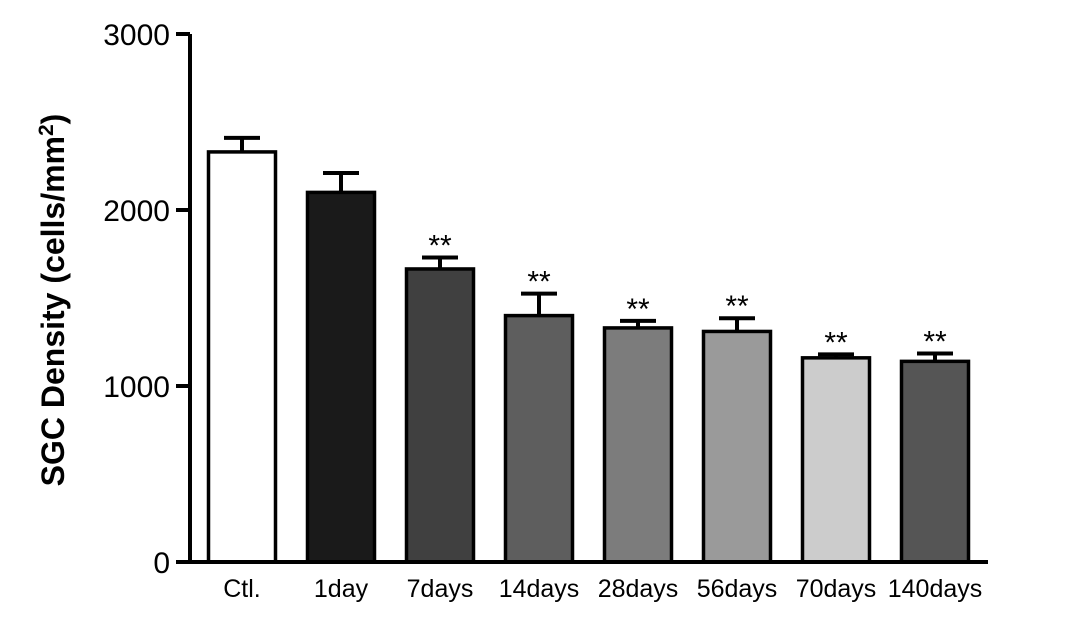  I want to click on y-tick-label-2: 2000, so click(136, 211).